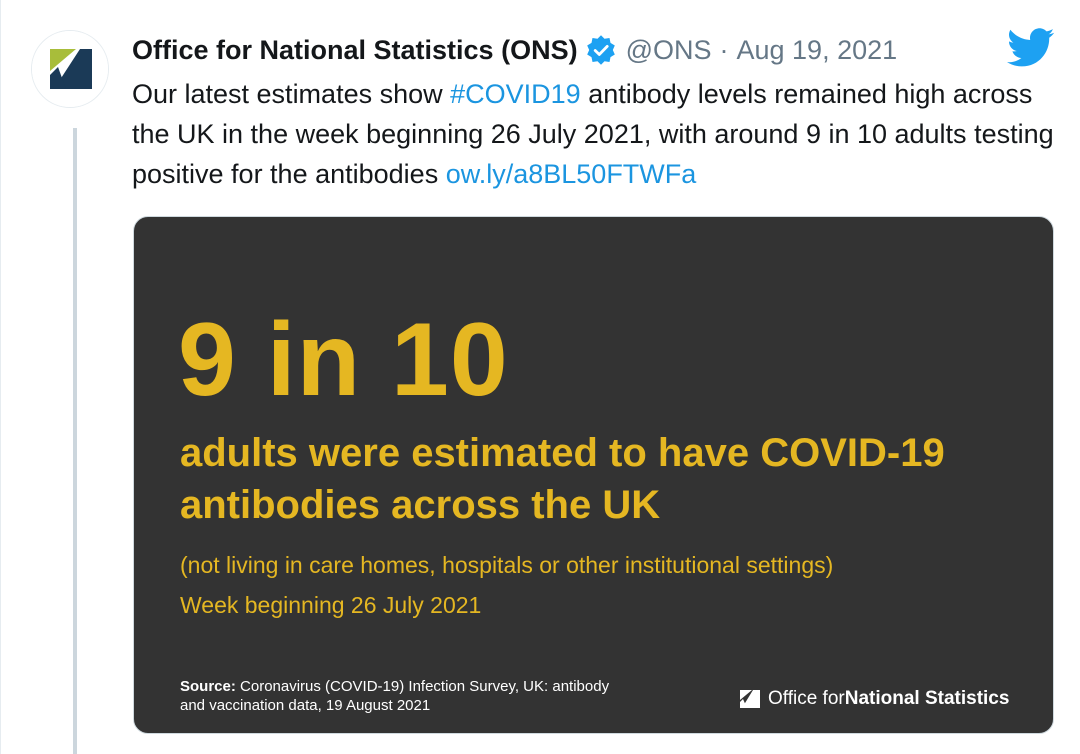 The image size is (1080, 754). What do you see at coordinates (668, 49) in the screenshot?
I see `author-handle: @ONS` at bounding box center [668, 49].